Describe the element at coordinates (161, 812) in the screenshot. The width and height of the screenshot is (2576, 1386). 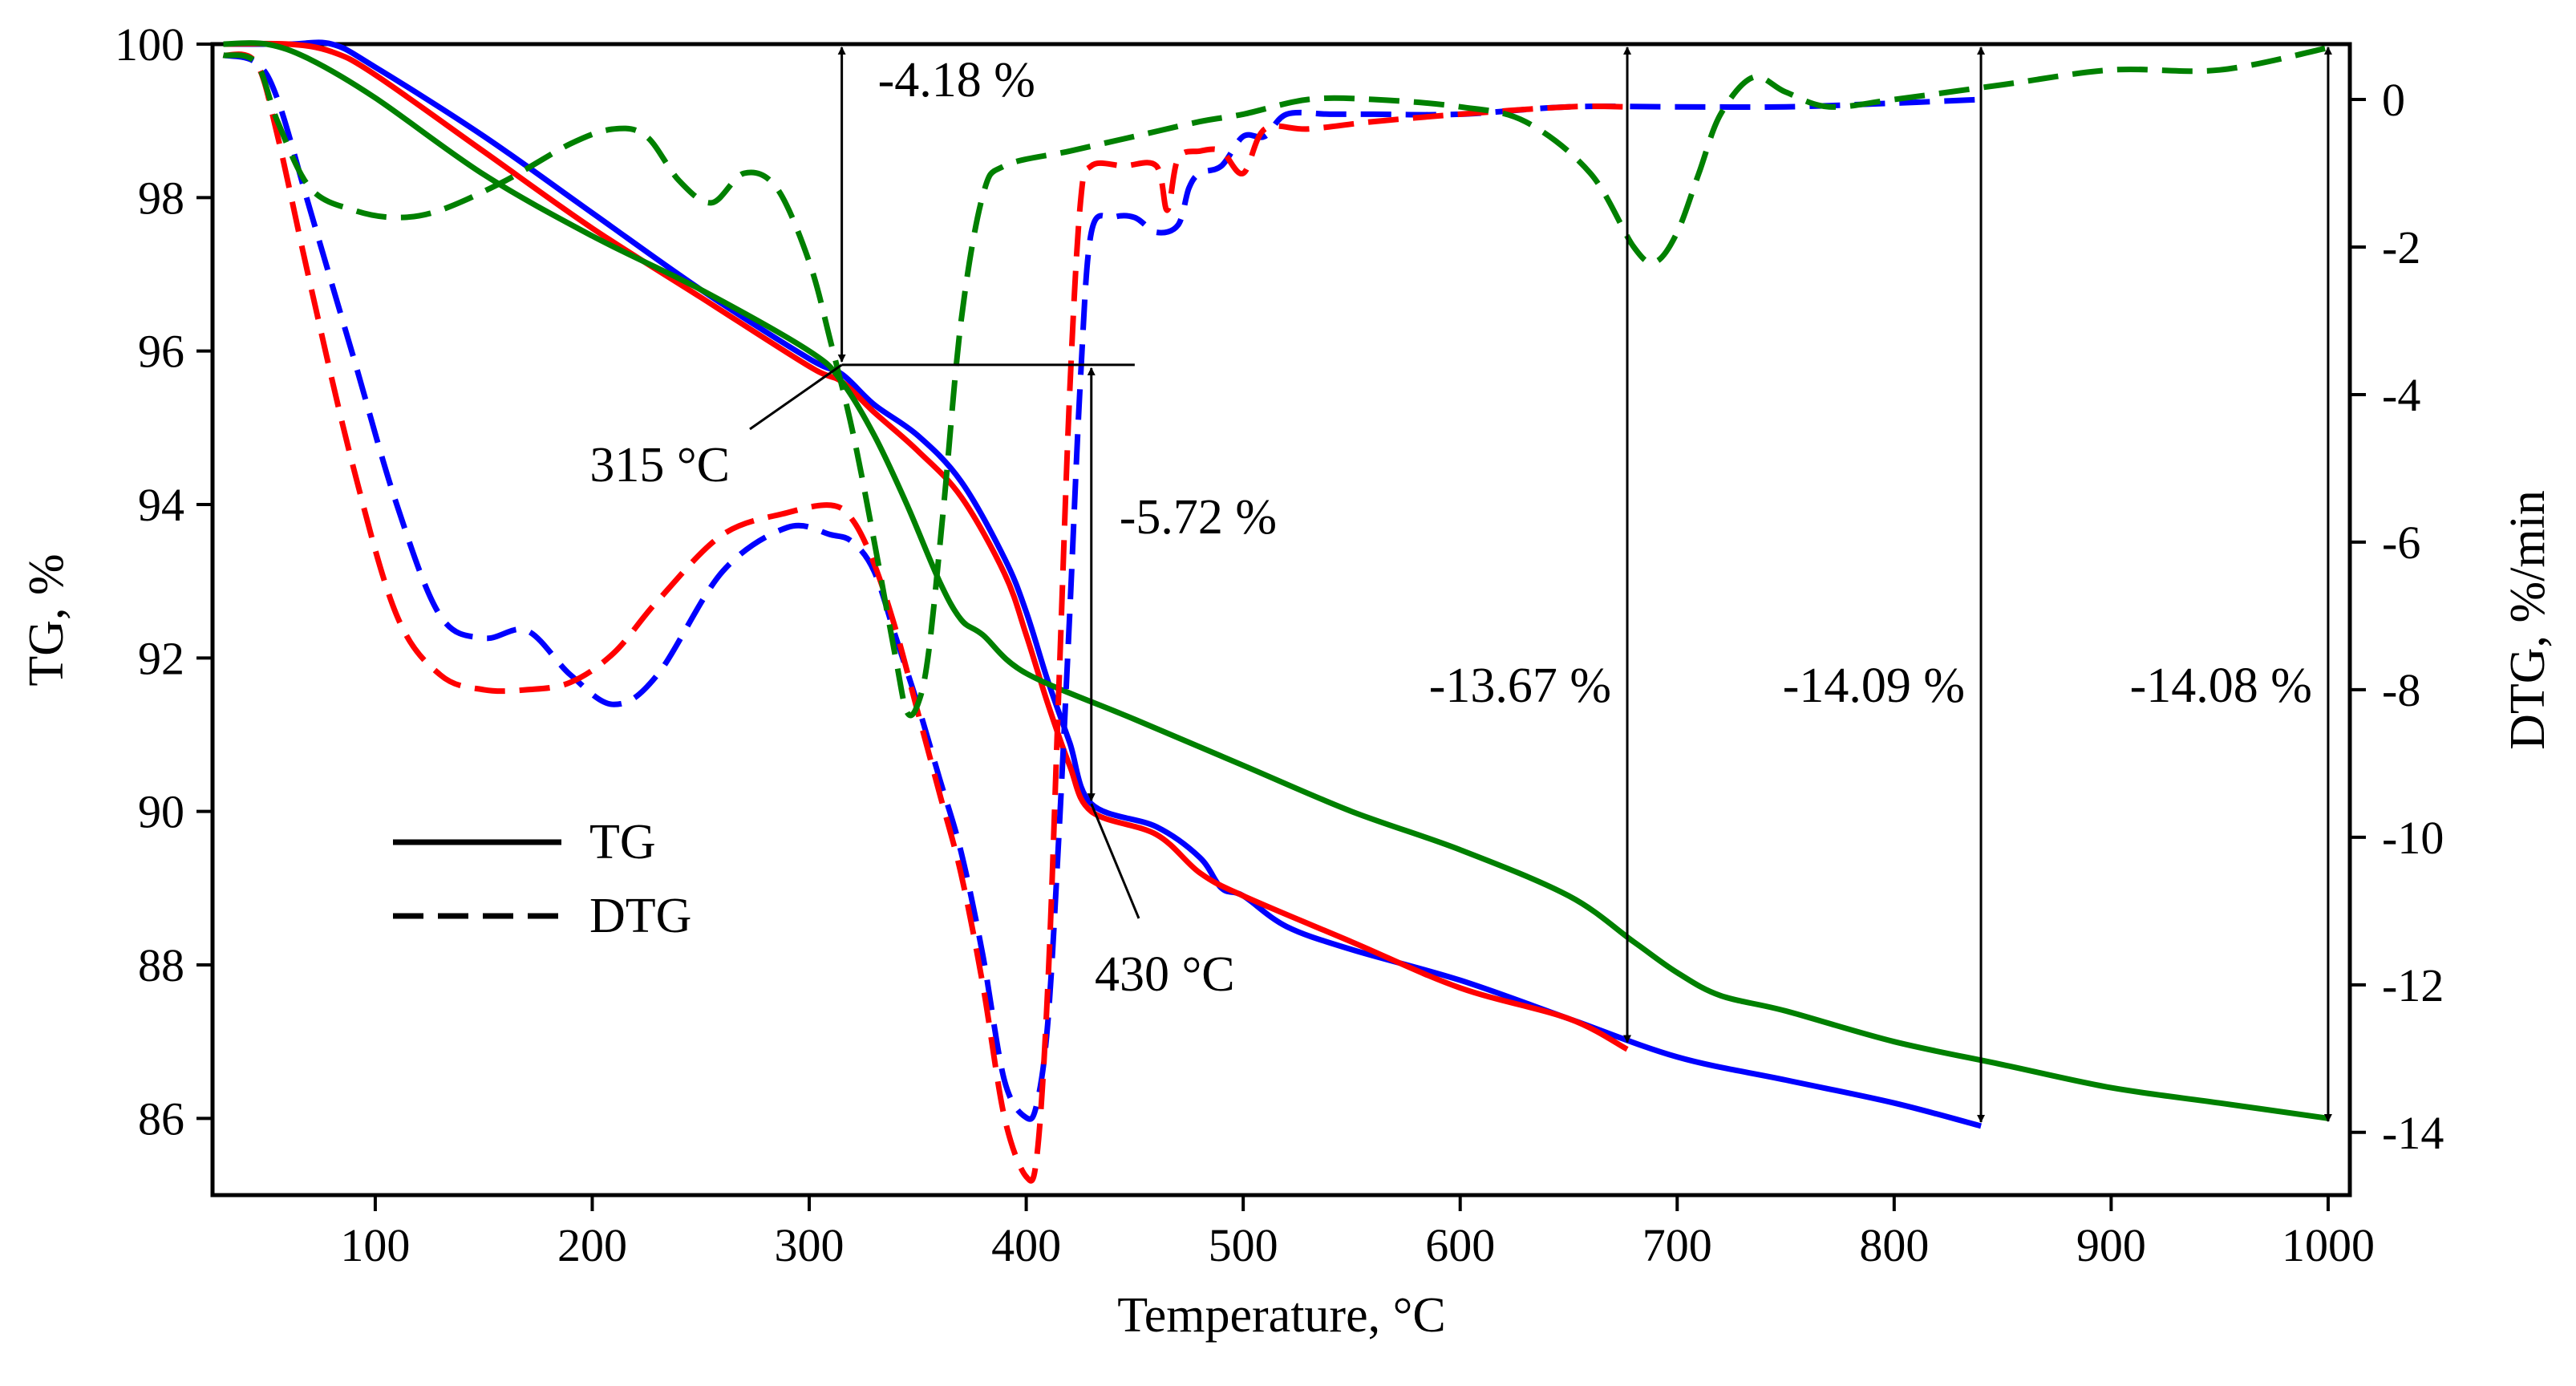
I see `y-left-tick-label: 90` at that location.